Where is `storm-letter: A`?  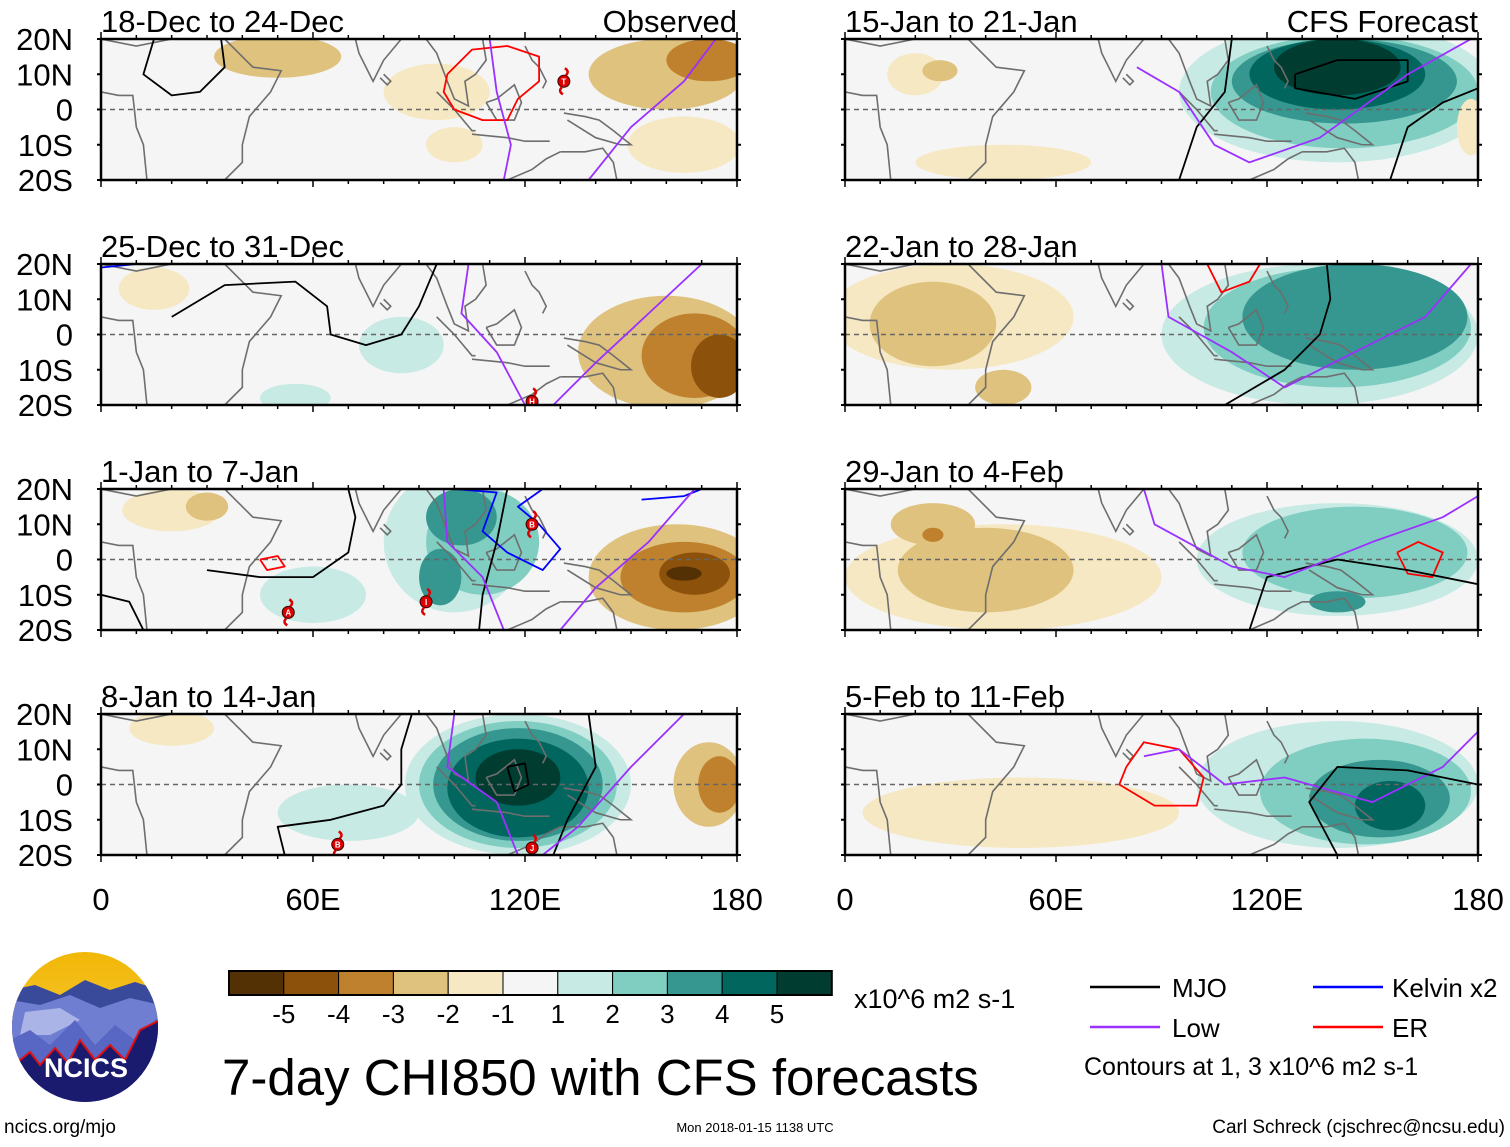
storm-letter: A is located at coordinates (288, 612).